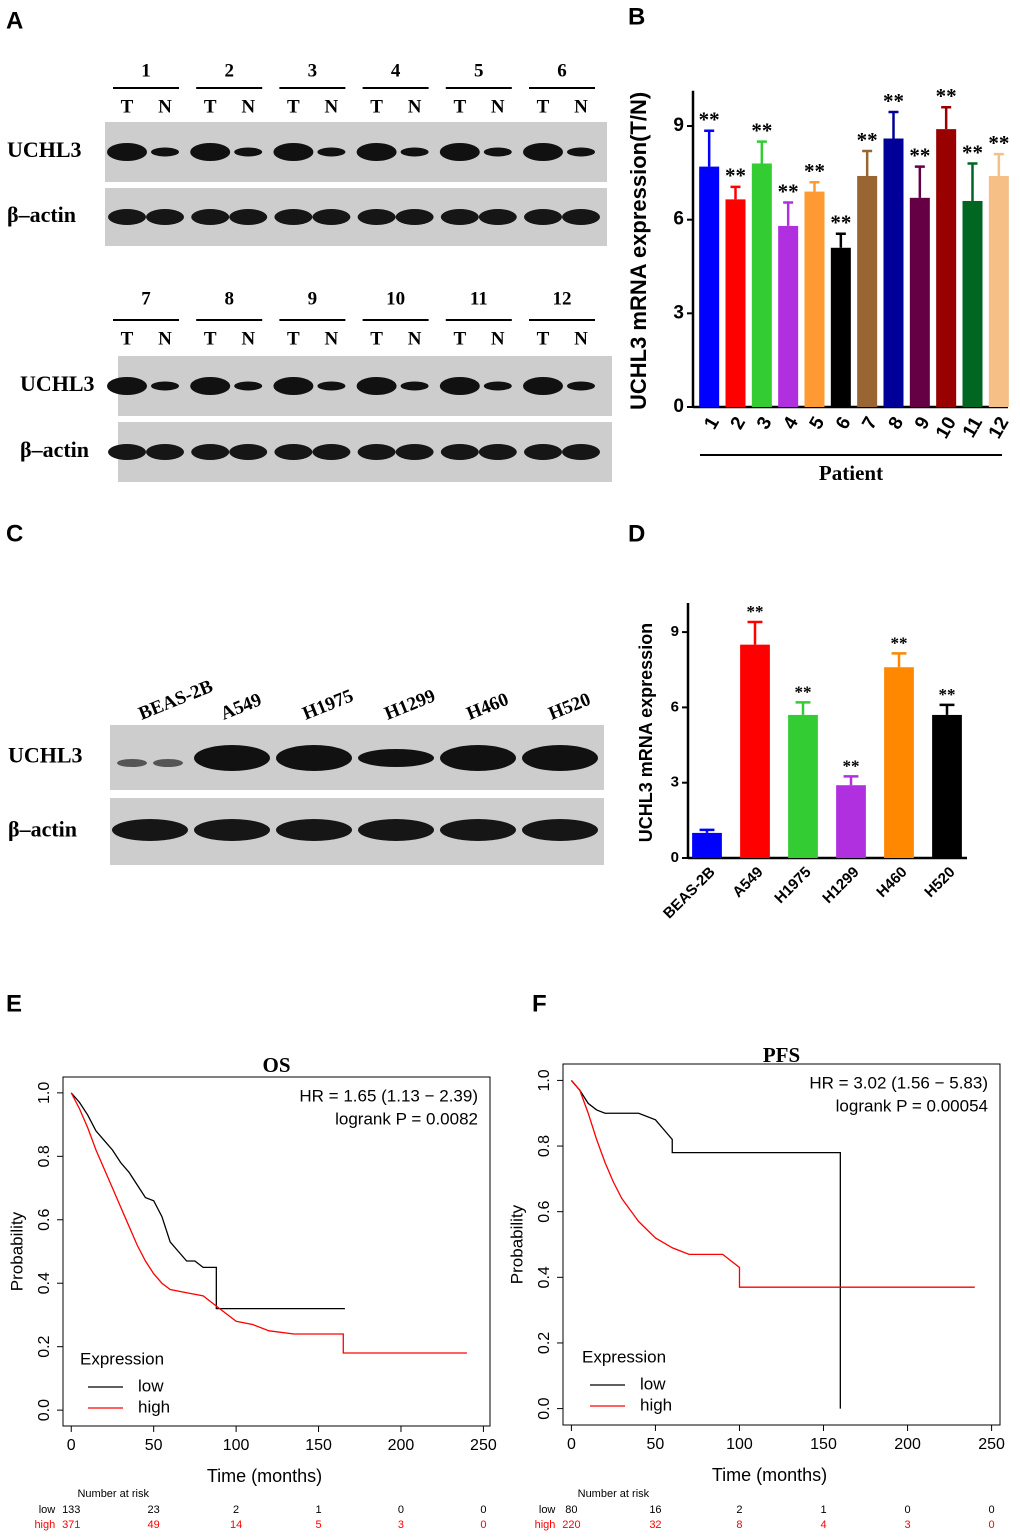  Describe the element at coordinates (792, 885) in the screenshot. I see `x-tick-label: H1975` at that location.